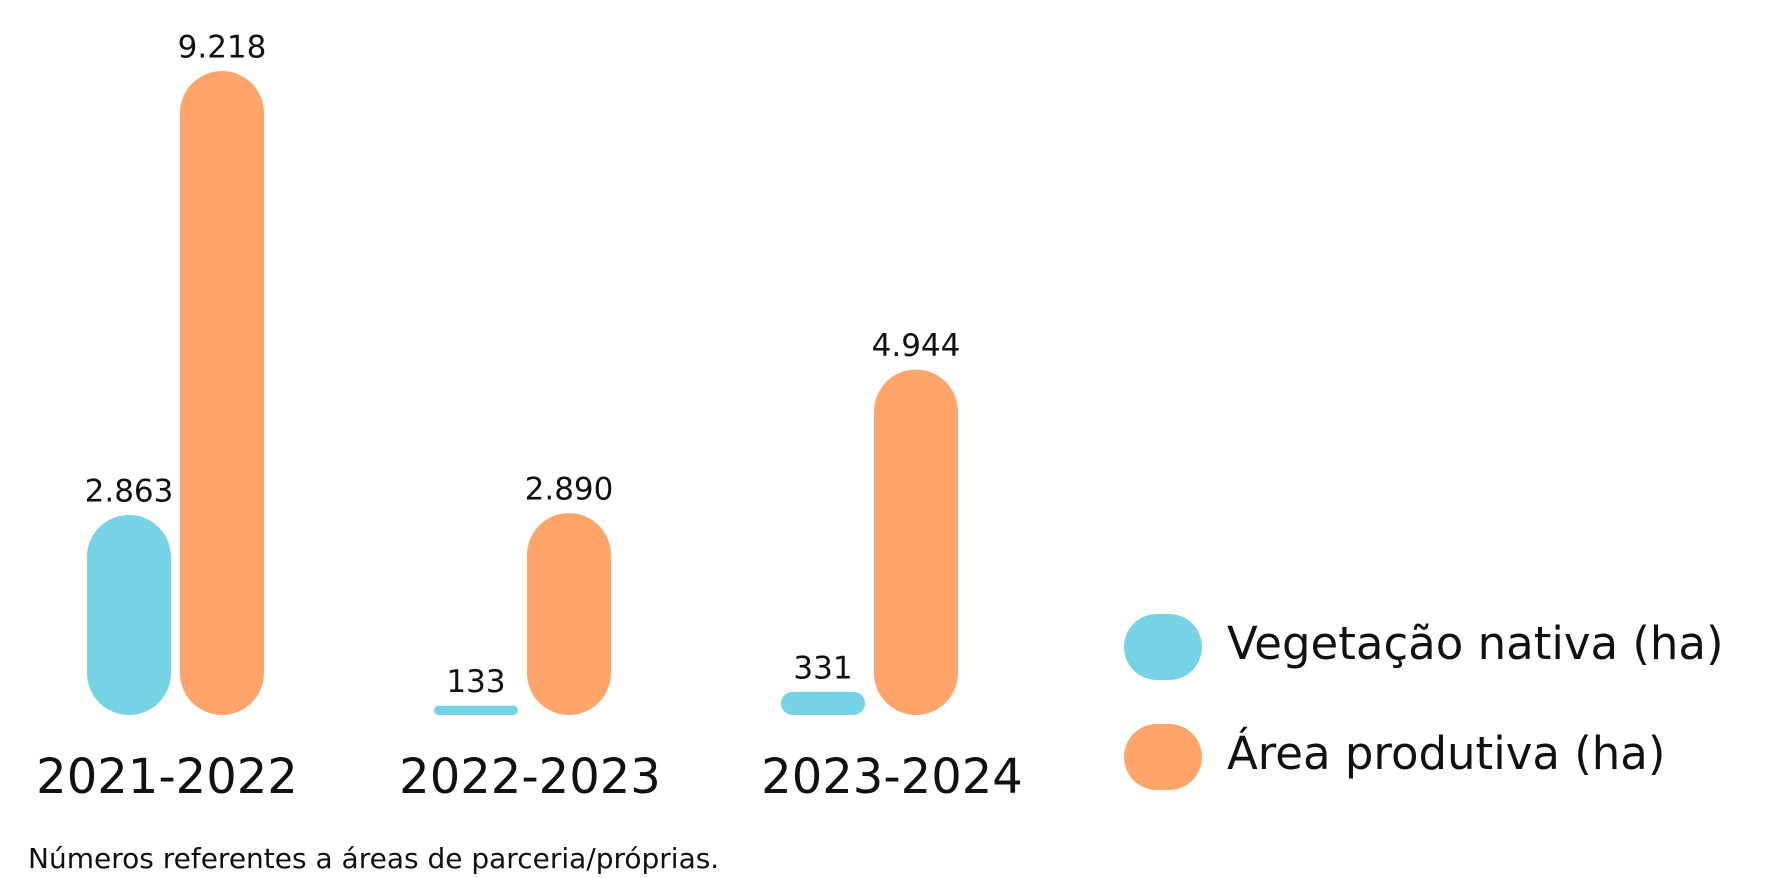 This screenshot has width=1790, height=878. I want to click on x-tick-label: 2021-2022, so click(167, 777).